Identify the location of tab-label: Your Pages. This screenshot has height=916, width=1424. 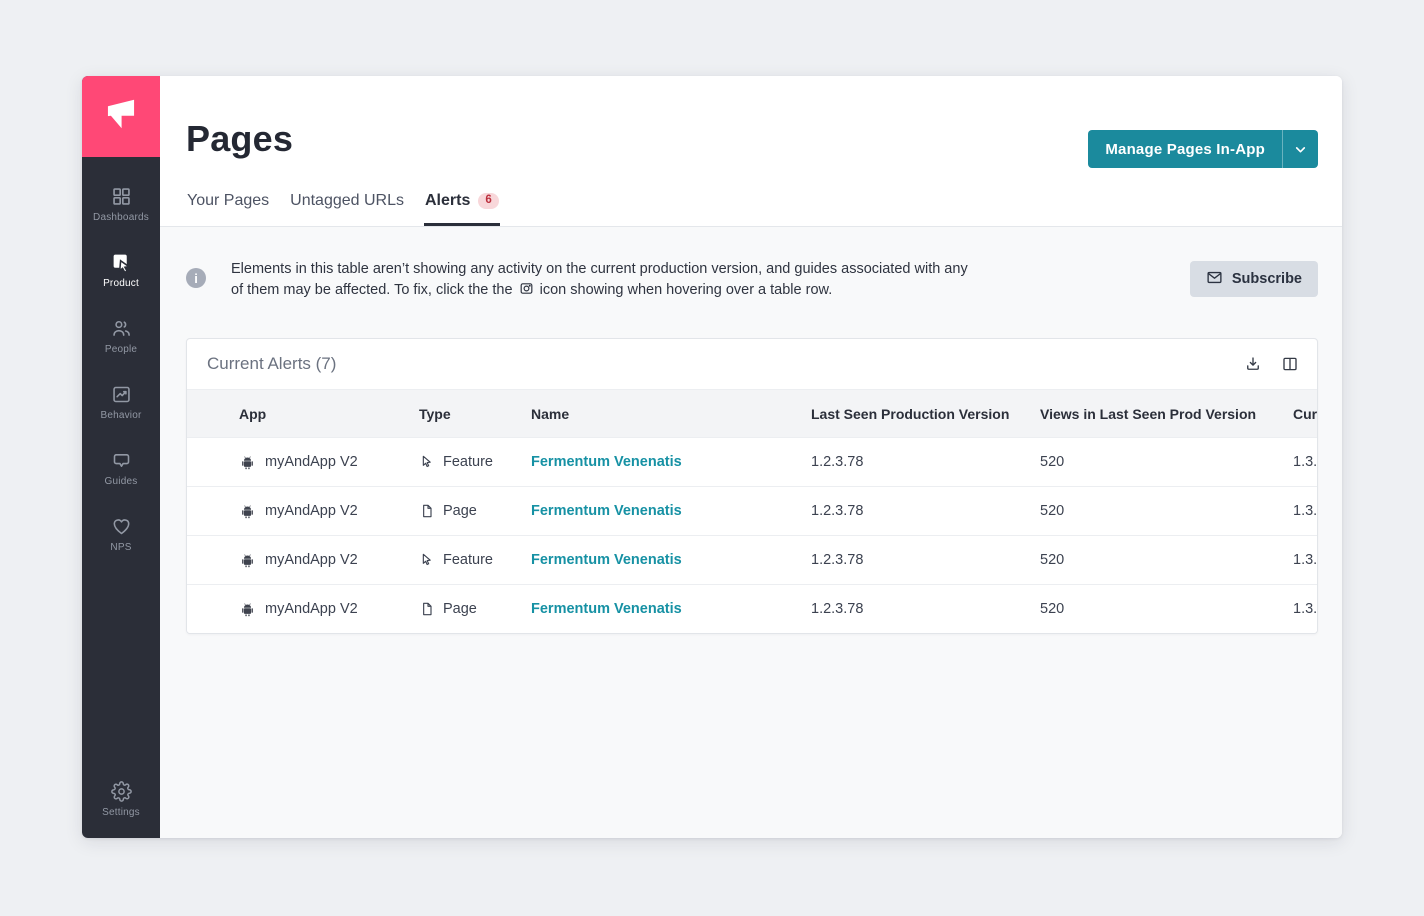
(228, 200).